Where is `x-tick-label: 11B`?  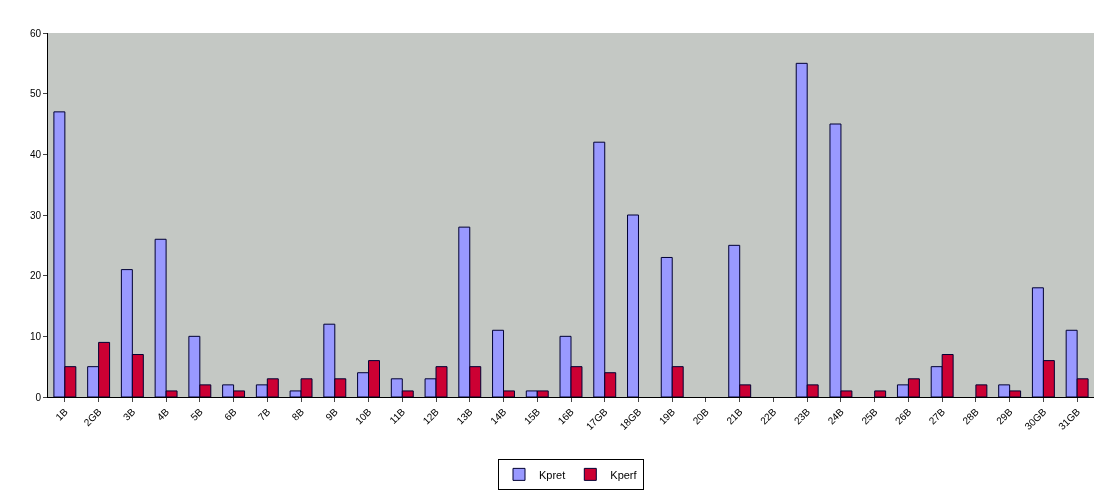 x-tick-label: 11B is located at coordinates (397, 416).